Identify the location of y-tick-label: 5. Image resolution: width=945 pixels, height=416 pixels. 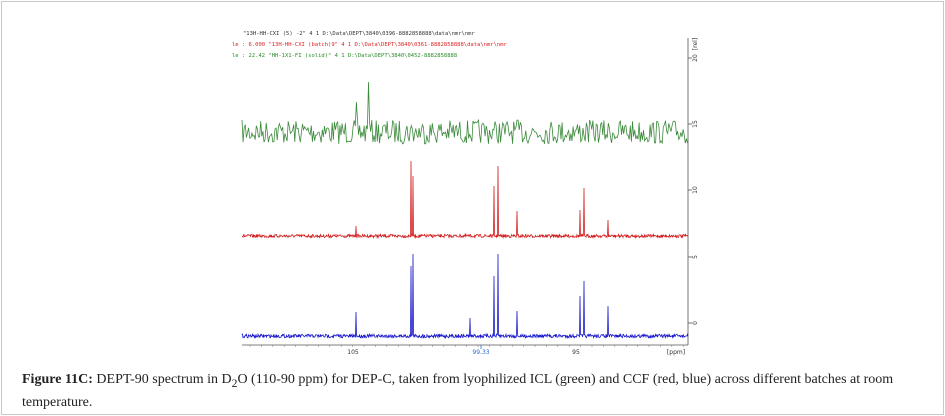
(695, 257).